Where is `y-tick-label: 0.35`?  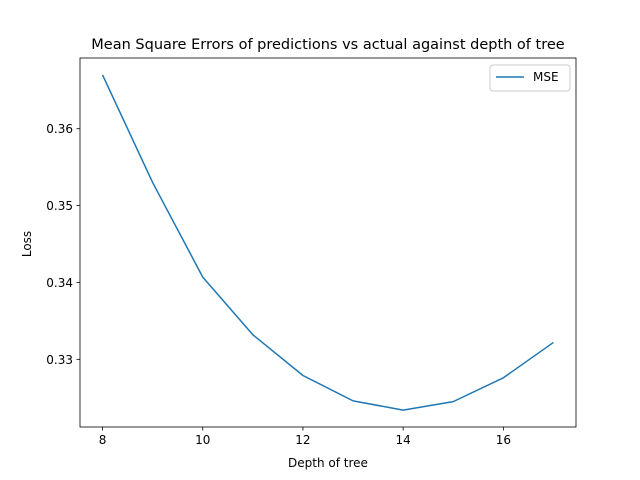
y-tick-label: 0.35 is located at coordinates (59, 206).